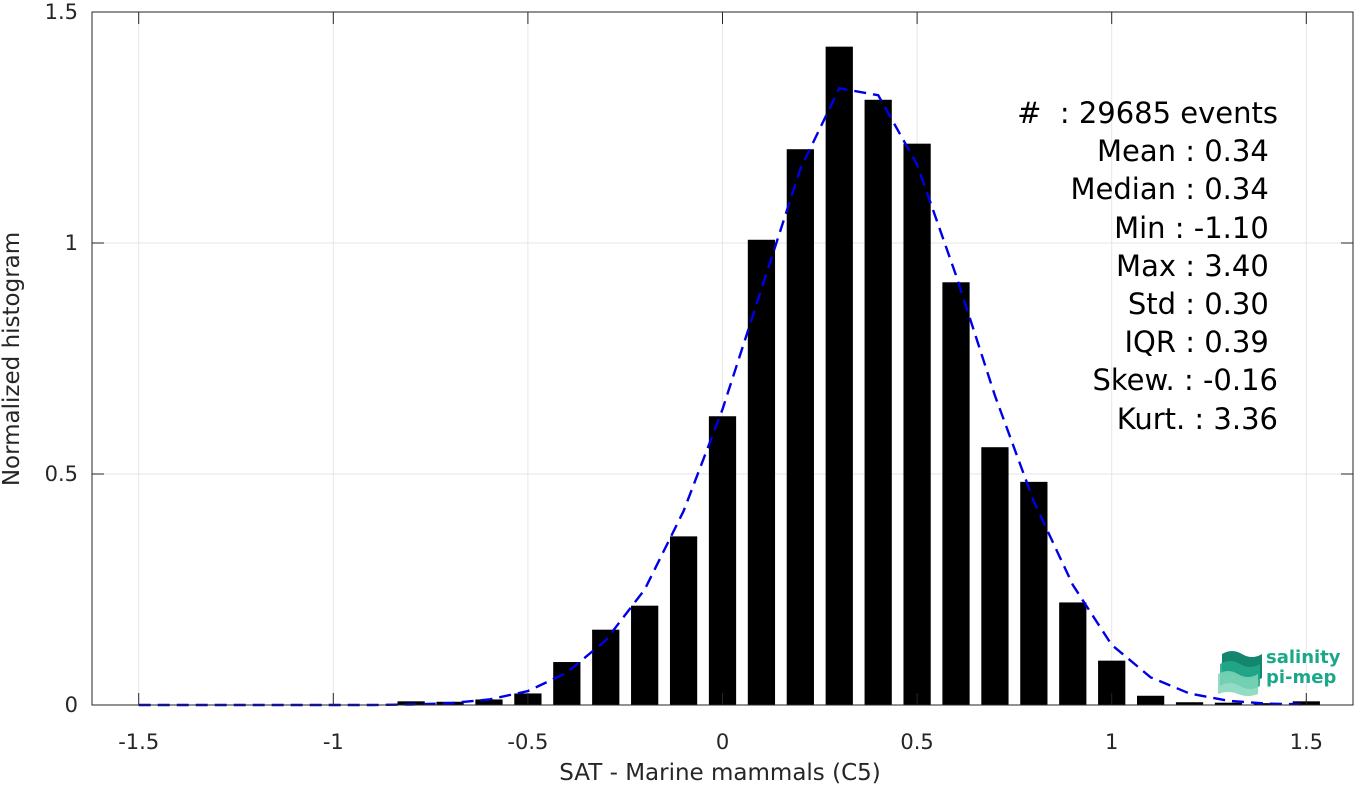 The height and width of the screenshot is (785, 1367). I want to click on logo-text: salinity pi-mep, so click(1303, 668).